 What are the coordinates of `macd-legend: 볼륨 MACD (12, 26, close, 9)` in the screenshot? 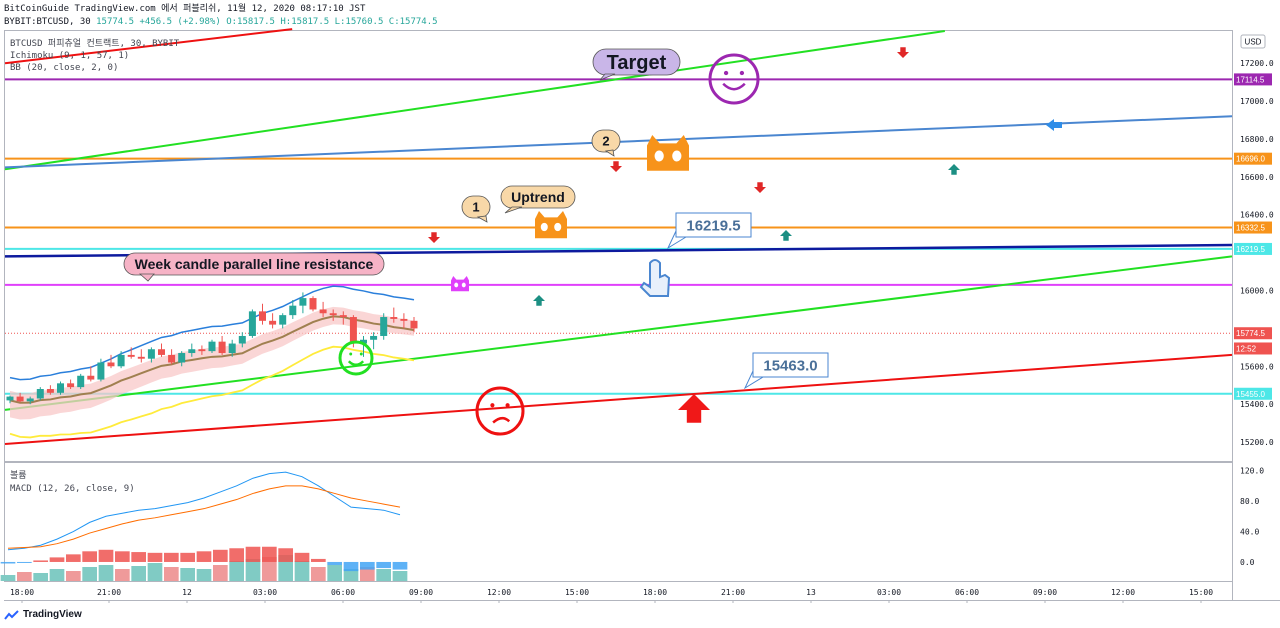 It's located at (72, 483).